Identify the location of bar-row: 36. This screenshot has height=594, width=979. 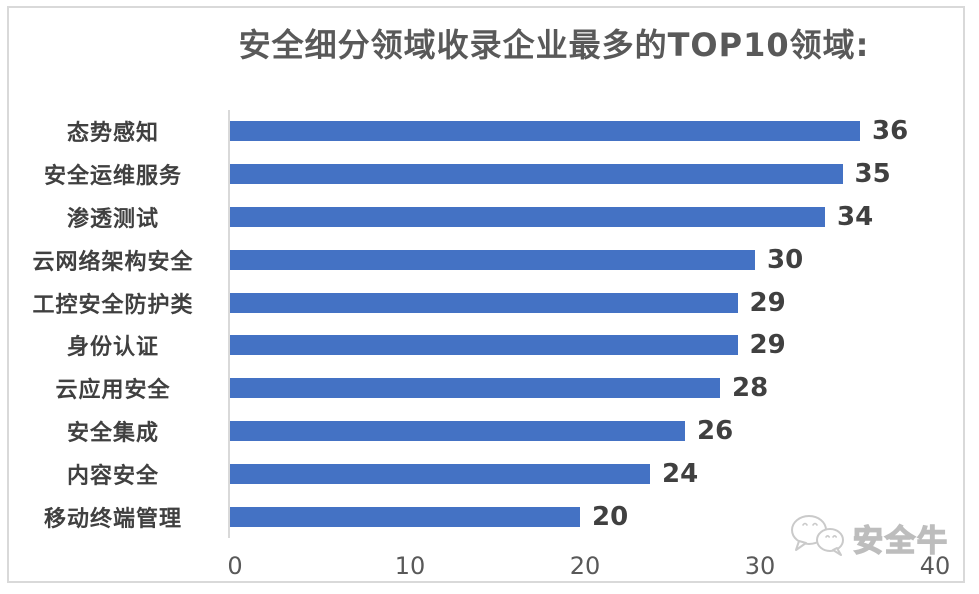
(580, 131).